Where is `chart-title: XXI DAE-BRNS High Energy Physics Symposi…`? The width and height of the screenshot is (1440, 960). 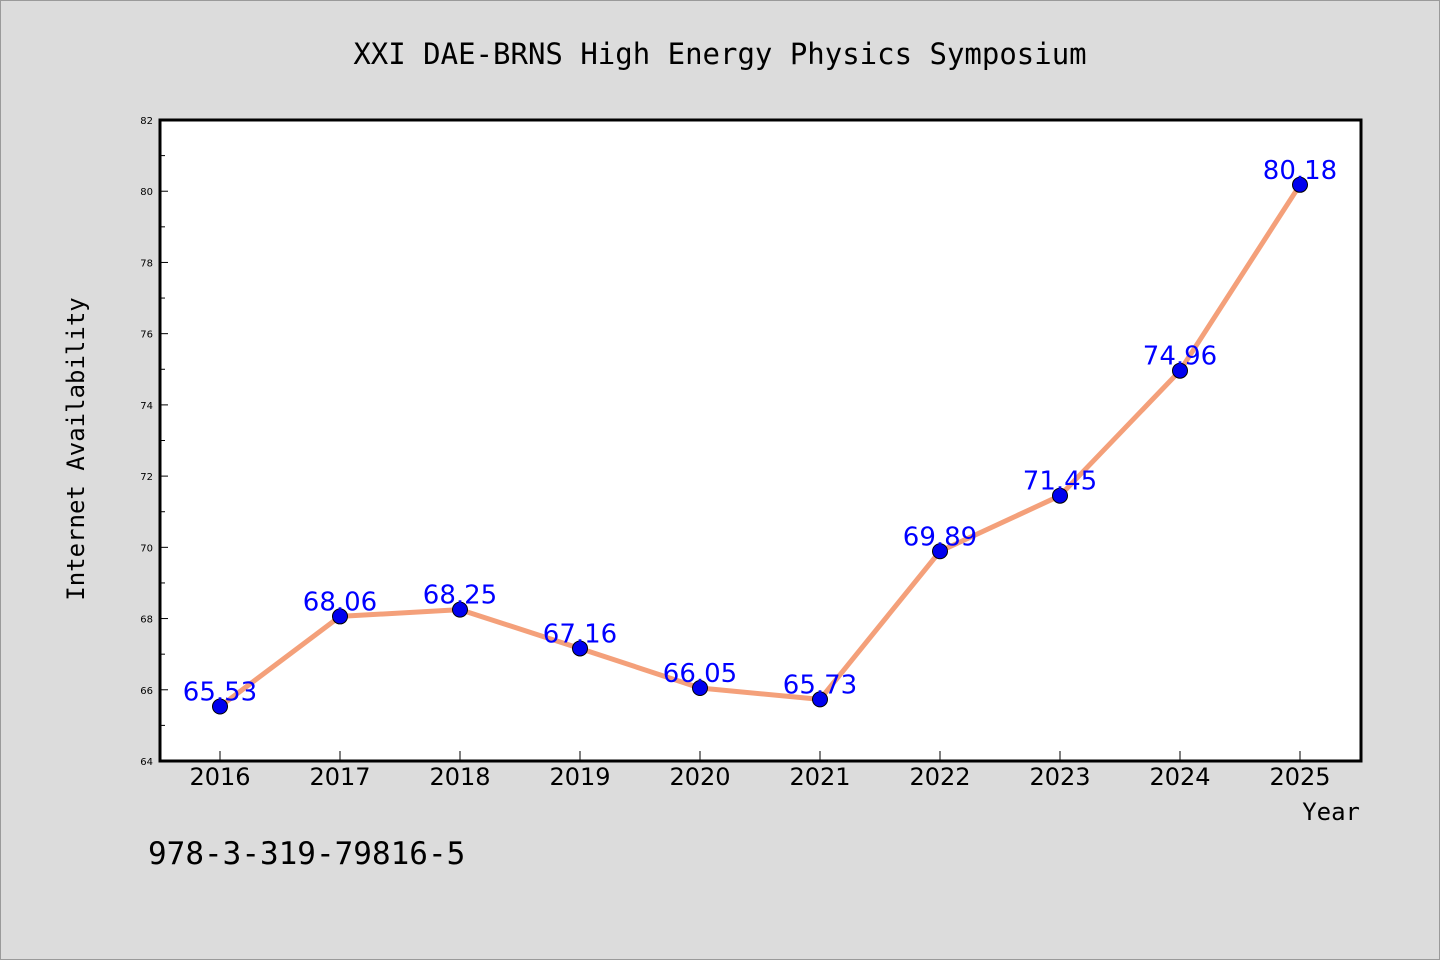 chart-title: XXI DAE-BRNS High Energy Physics Symposi… is located at coordinates (719, 54).